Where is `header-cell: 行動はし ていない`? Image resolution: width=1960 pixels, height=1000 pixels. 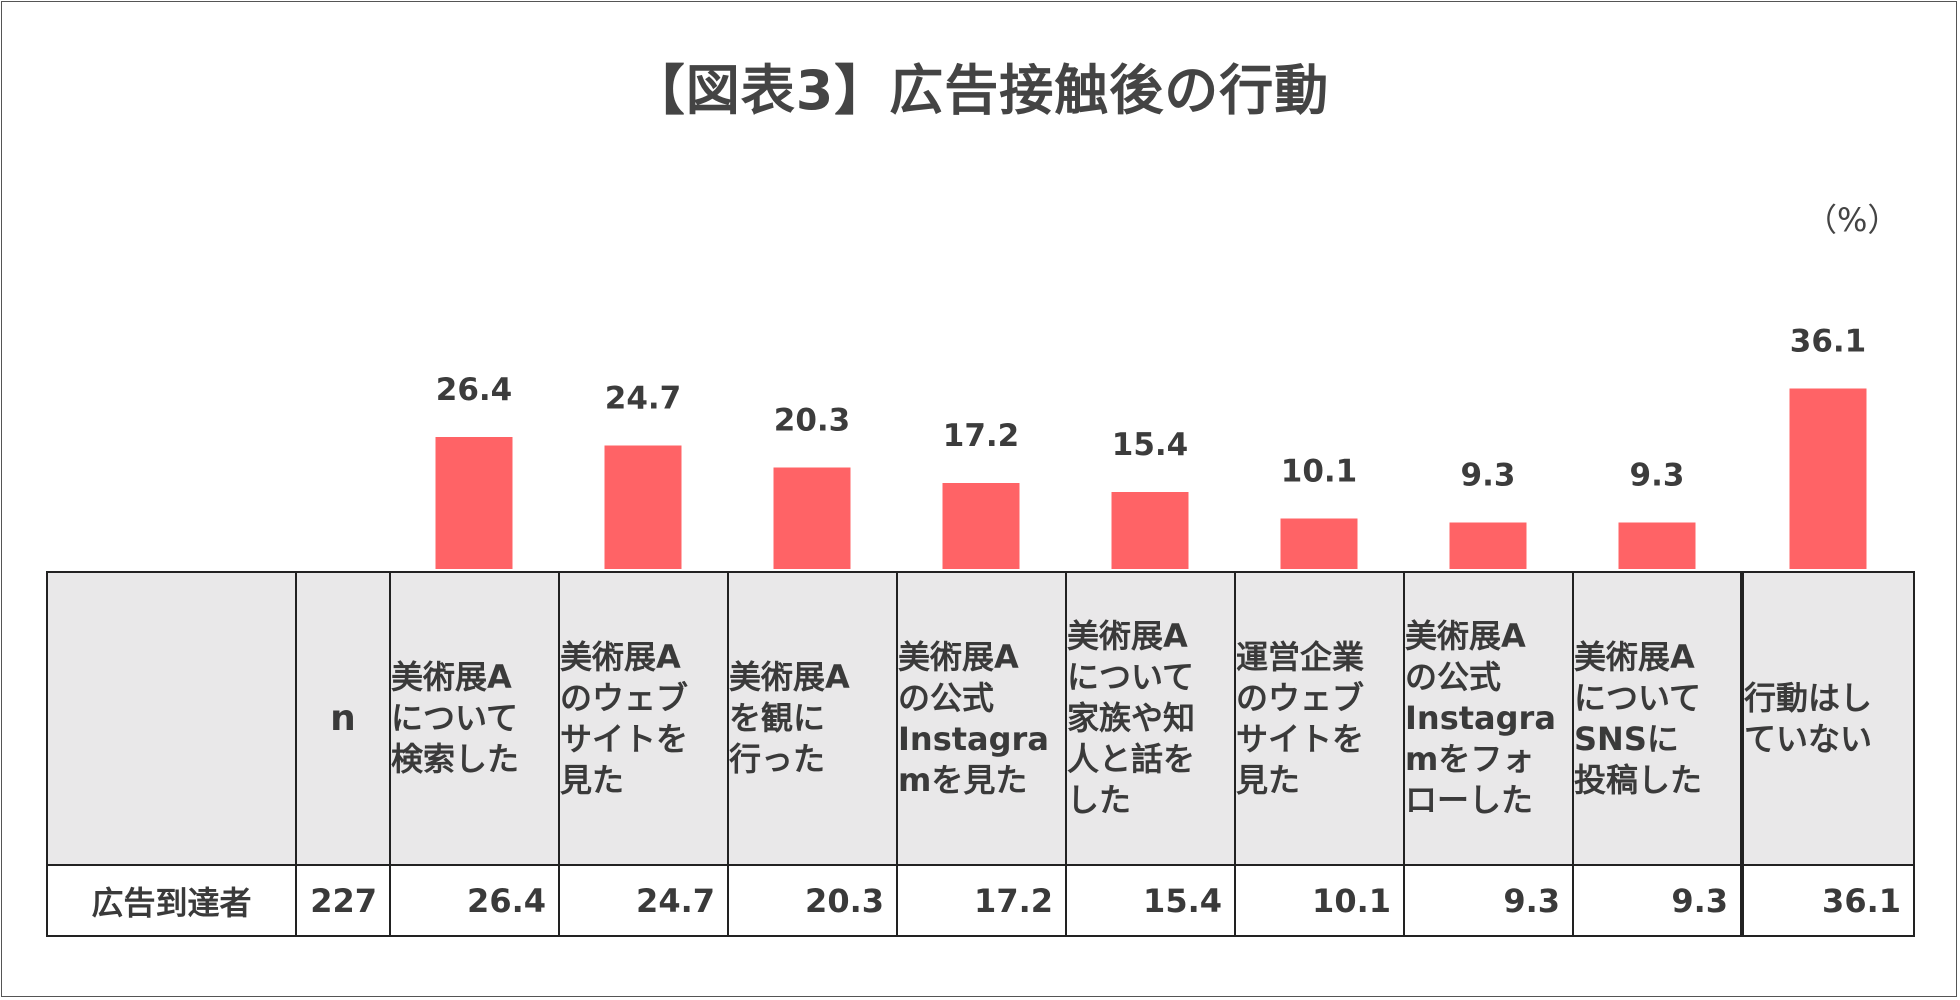
header-cell: 行動はし ていない is located at coordinates (1827, 718).